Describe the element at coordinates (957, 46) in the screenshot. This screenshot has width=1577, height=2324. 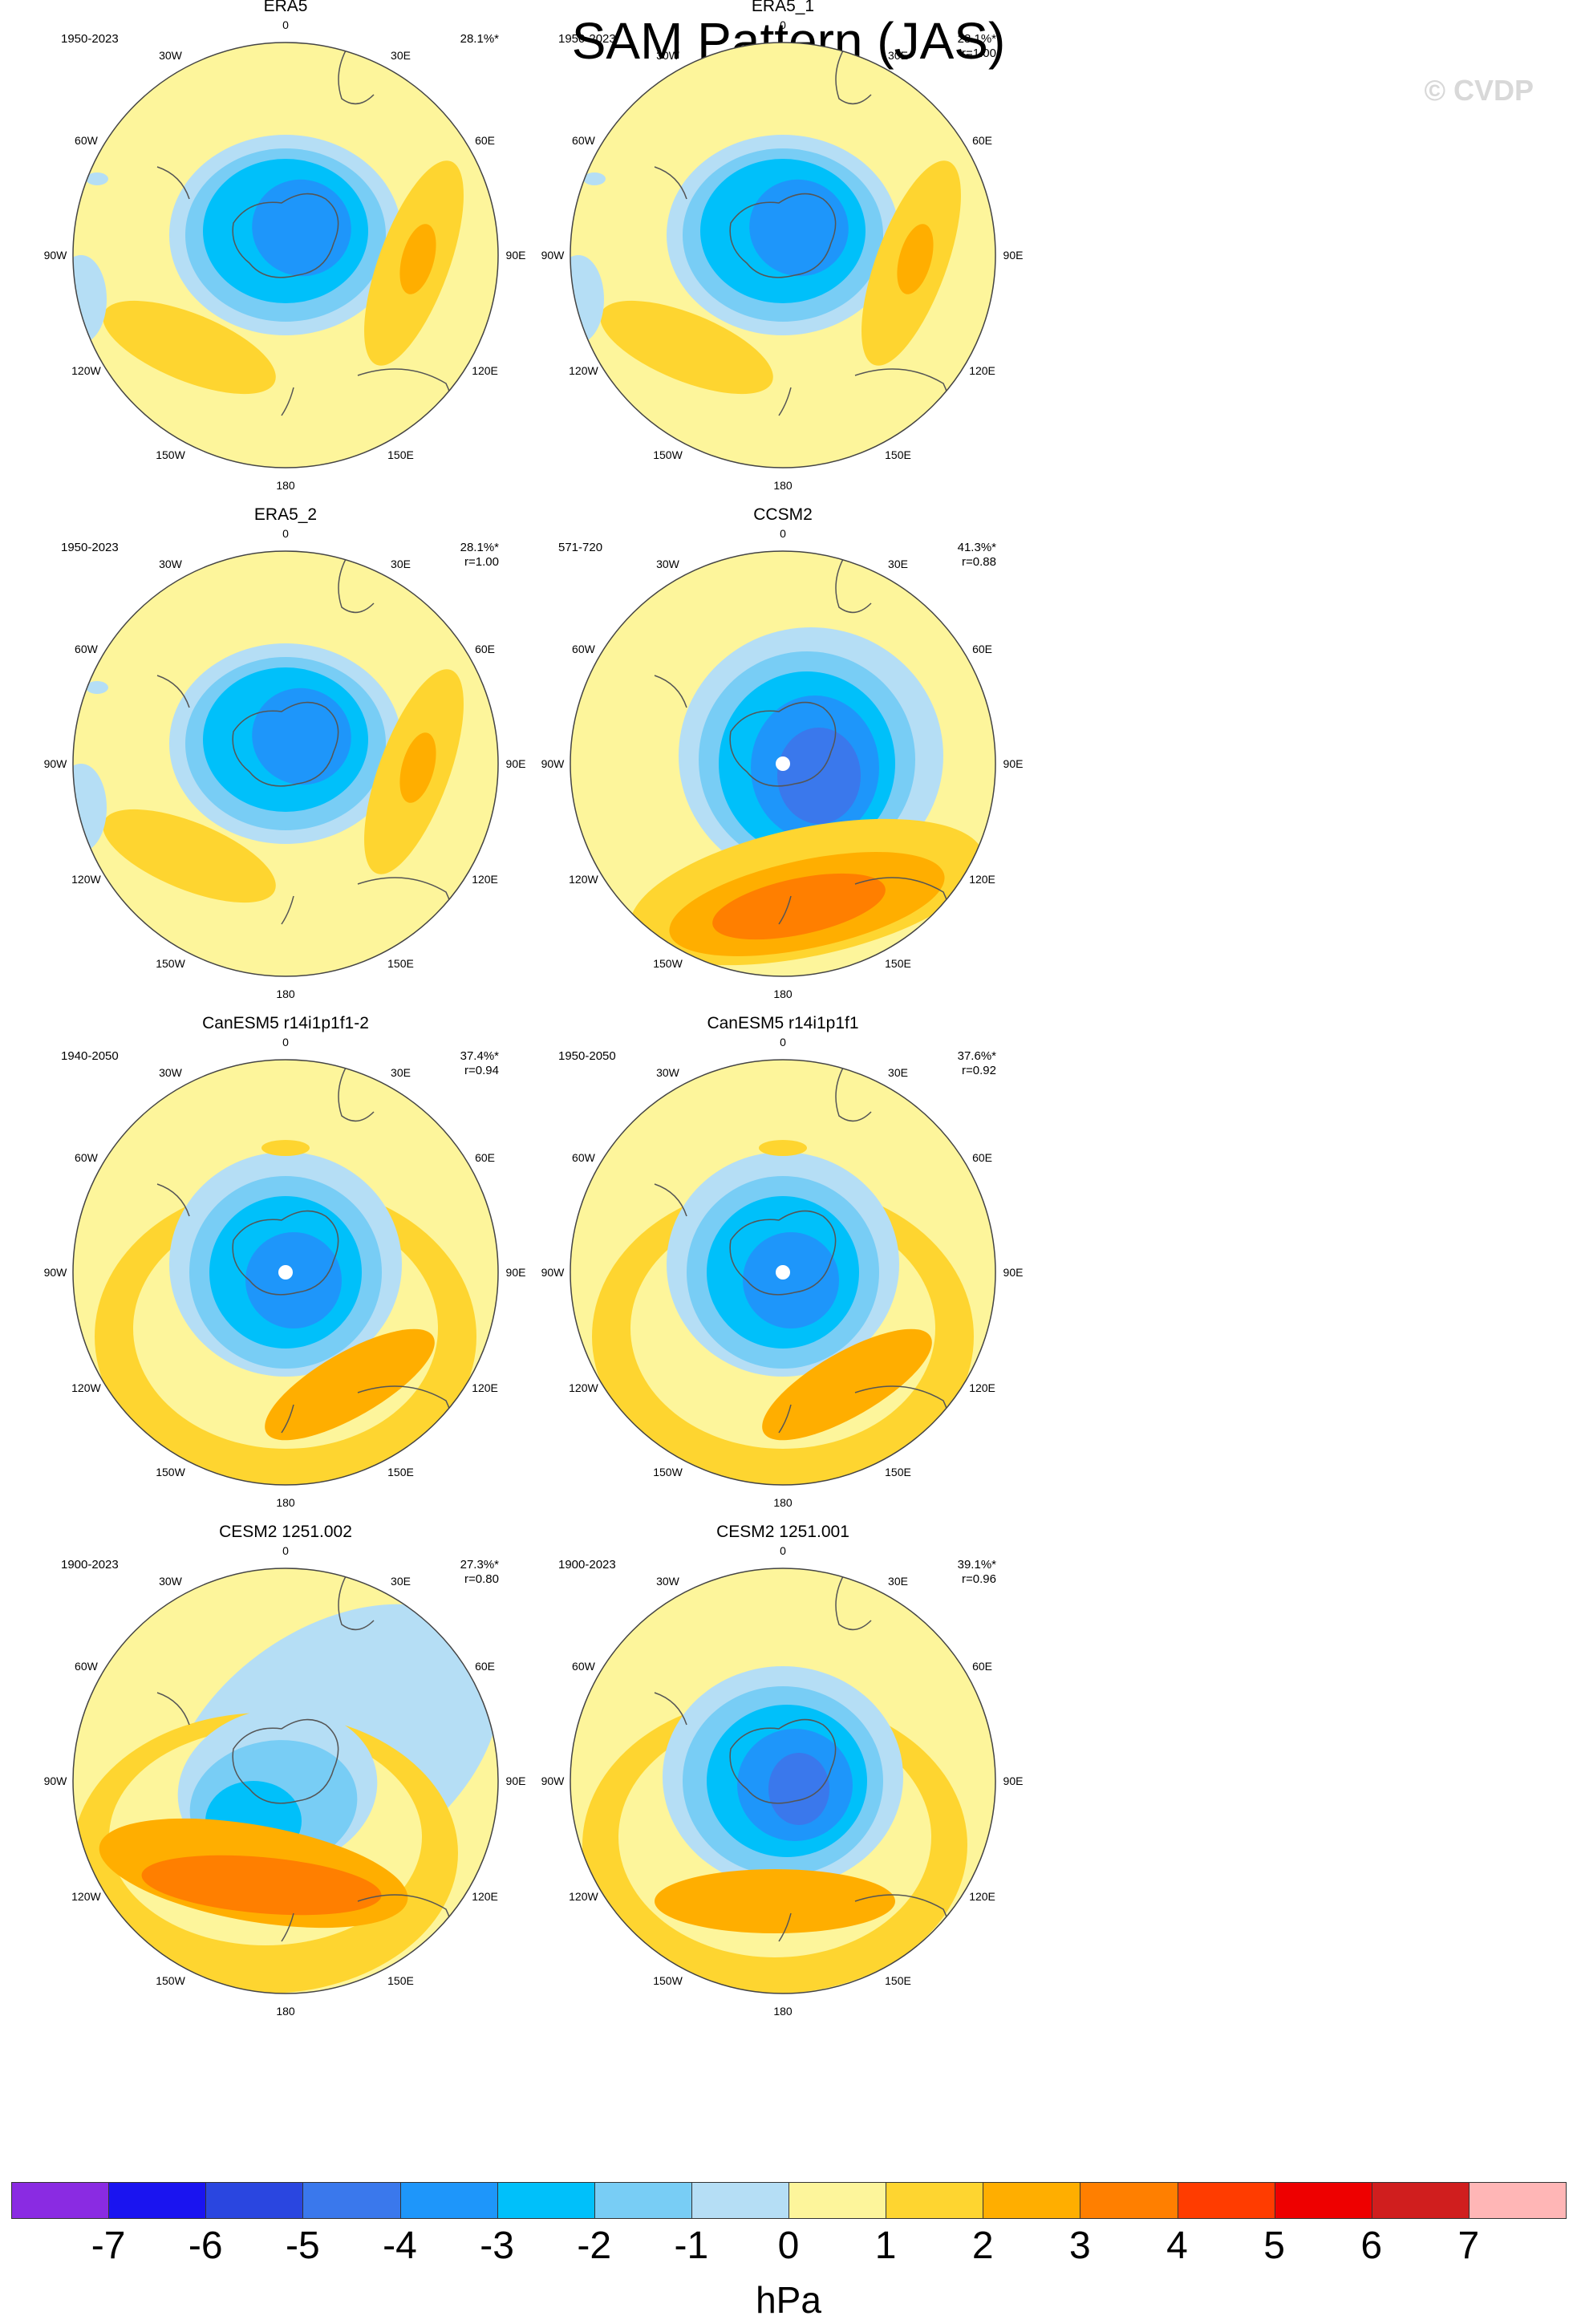
I see `panel-stats: 28.1%* r=1.00` at that location.